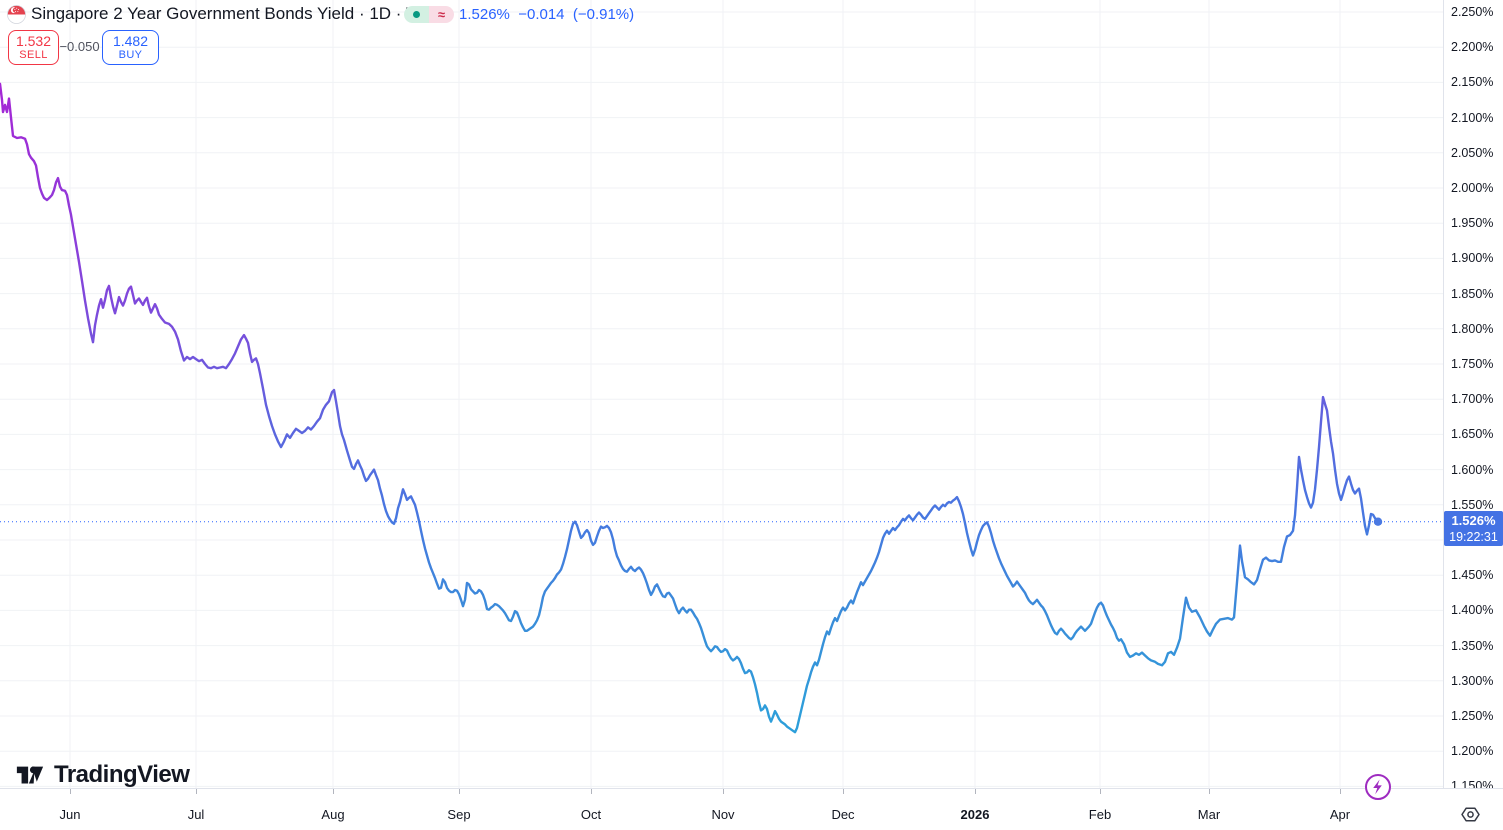 This screenshot has height=830, width=1503. I want to click on market-status-dot-icon, so click(416, 14).